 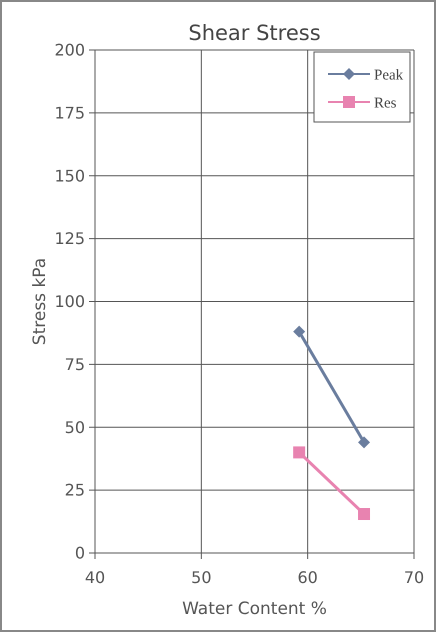 I want to click on y-tick-label: 25, so click(x=74, y=490).